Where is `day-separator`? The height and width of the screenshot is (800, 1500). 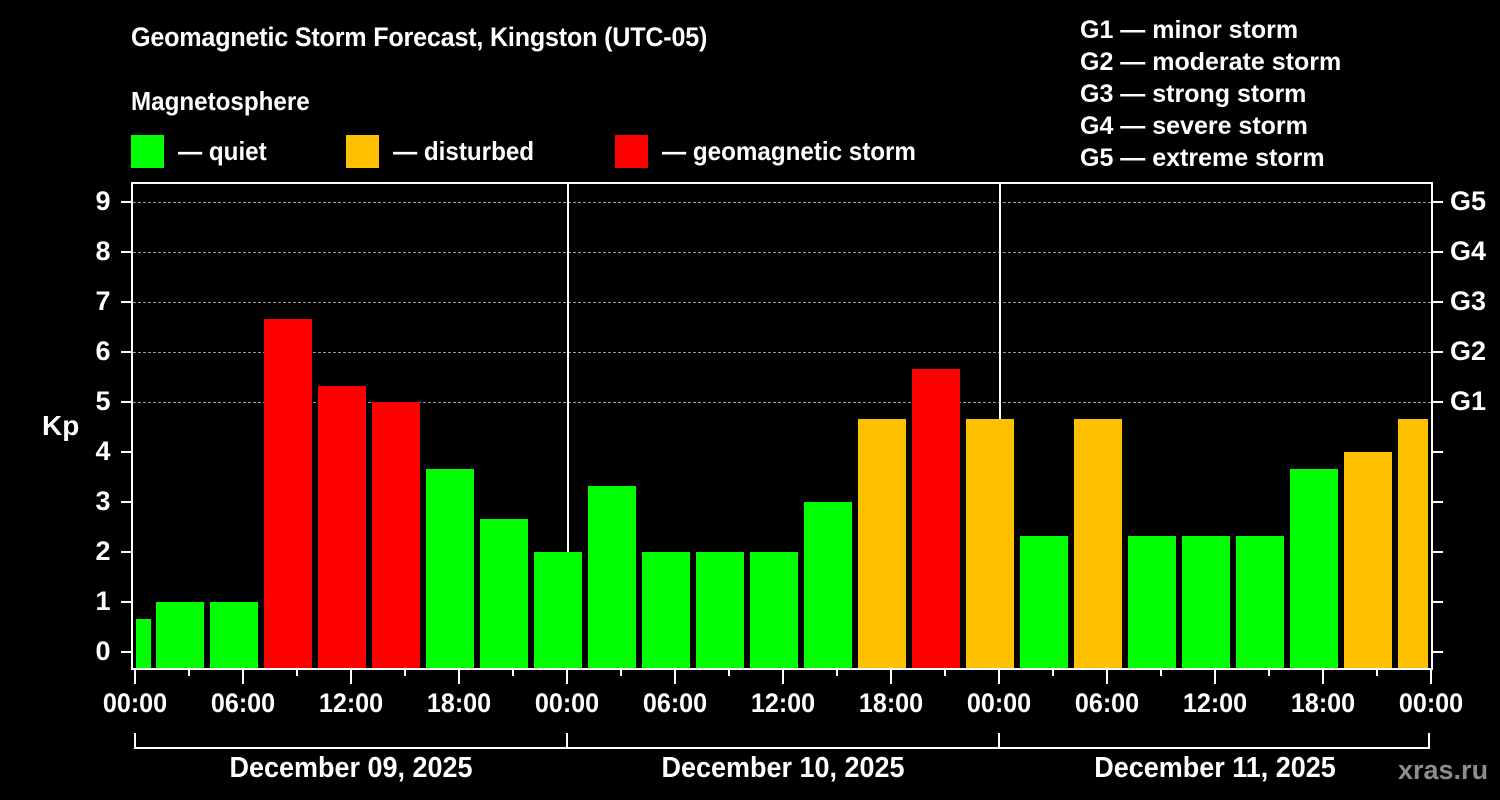 day-separator is located at coordinates (568, 426).